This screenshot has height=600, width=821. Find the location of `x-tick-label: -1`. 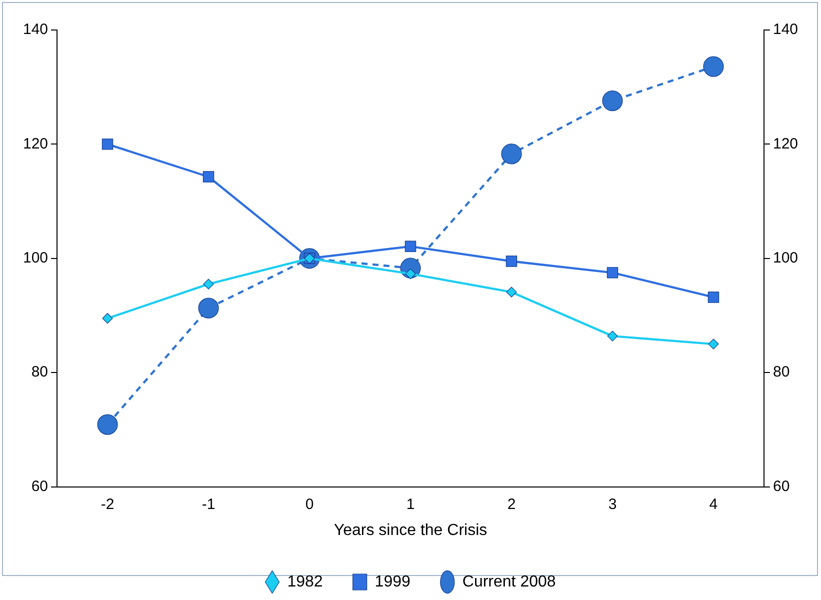

x-tick-label: -1 is located at coordinates (209, 504).